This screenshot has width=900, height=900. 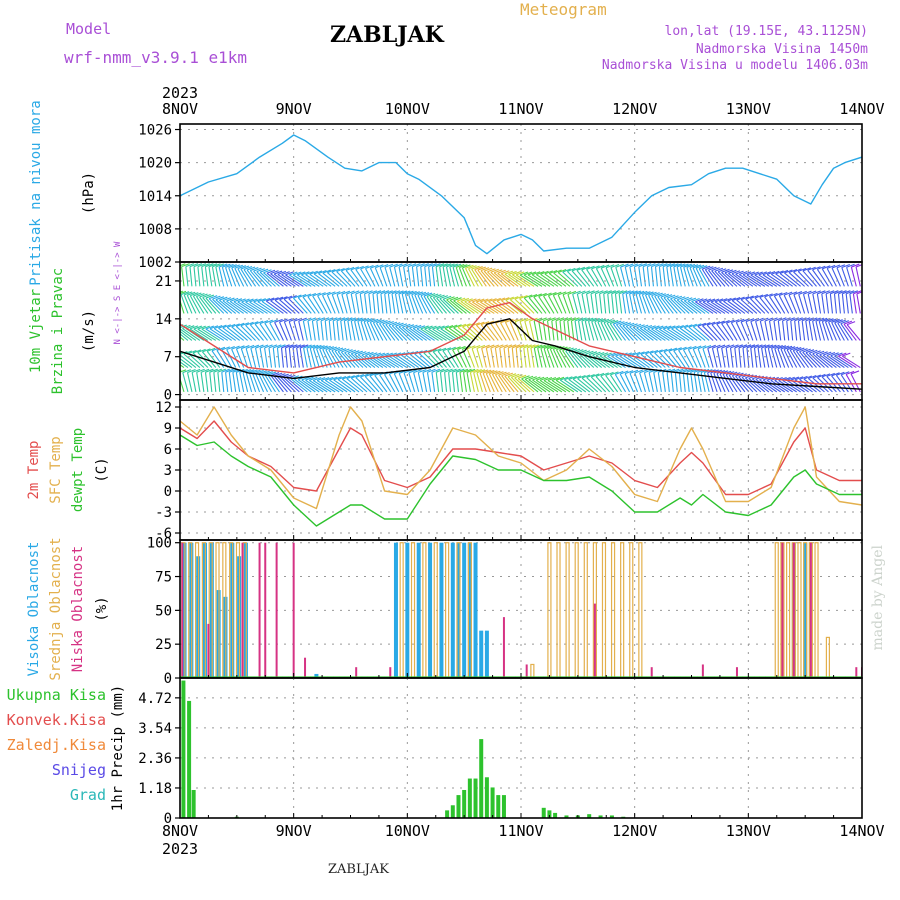 What do you see at coordinates (407, 831) in the screenshot?
I see `time-tick-bottom: 10NOV` at bounding box center [407, 831].